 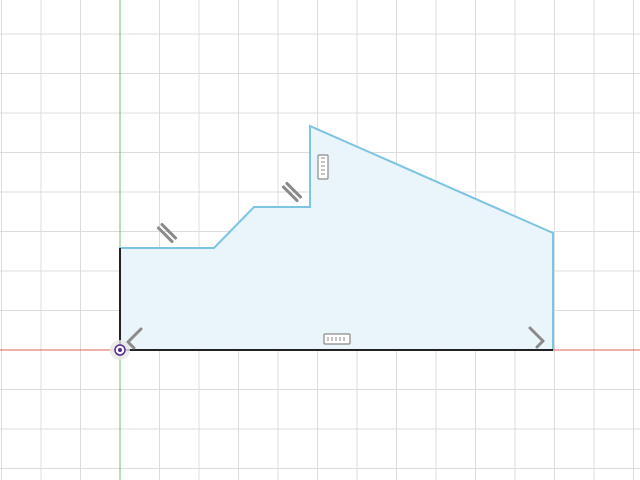 I want to click on vertical-constraint-icon, so click(x=323, y=167).